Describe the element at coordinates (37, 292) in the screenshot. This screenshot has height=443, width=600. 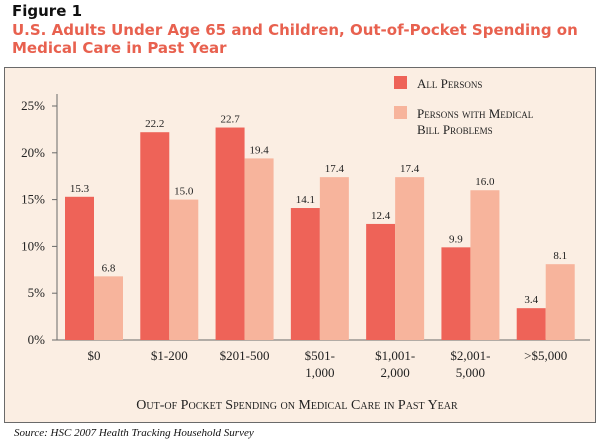
I see `y-tick-label: 5%` at that location.